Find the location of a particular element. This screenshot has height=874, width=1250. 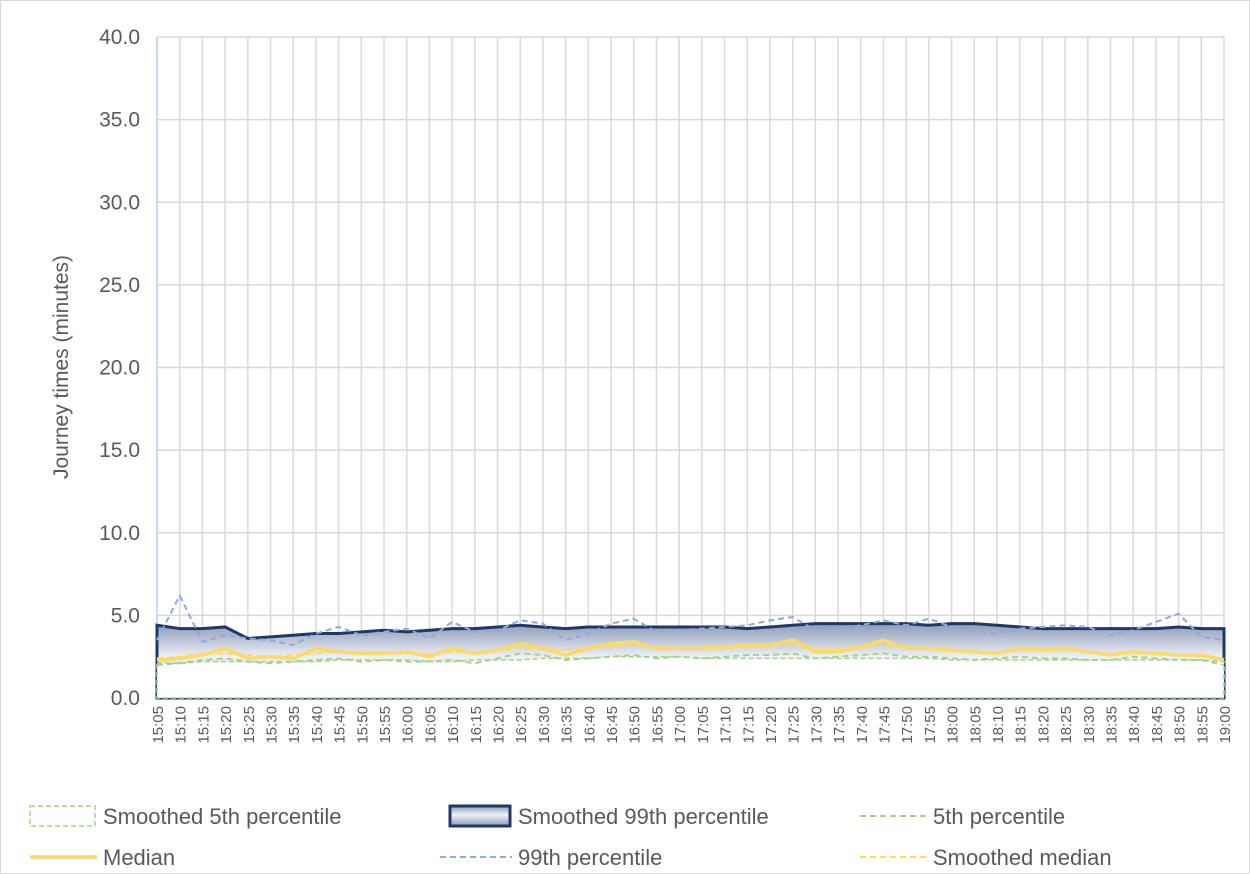

x-tick-label: 17:55 is located at coordinates (930, 725).